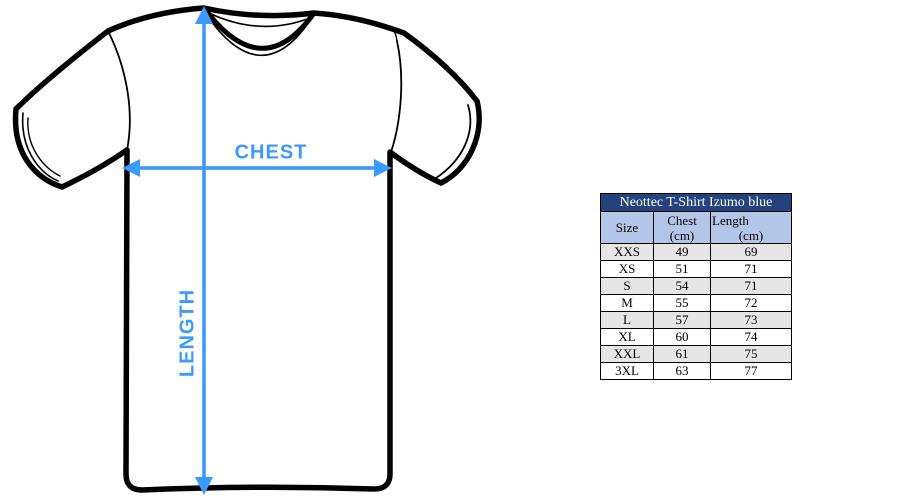 The image size is (902, 502). I want to click on chest-cell: 55, so click(682, 303).